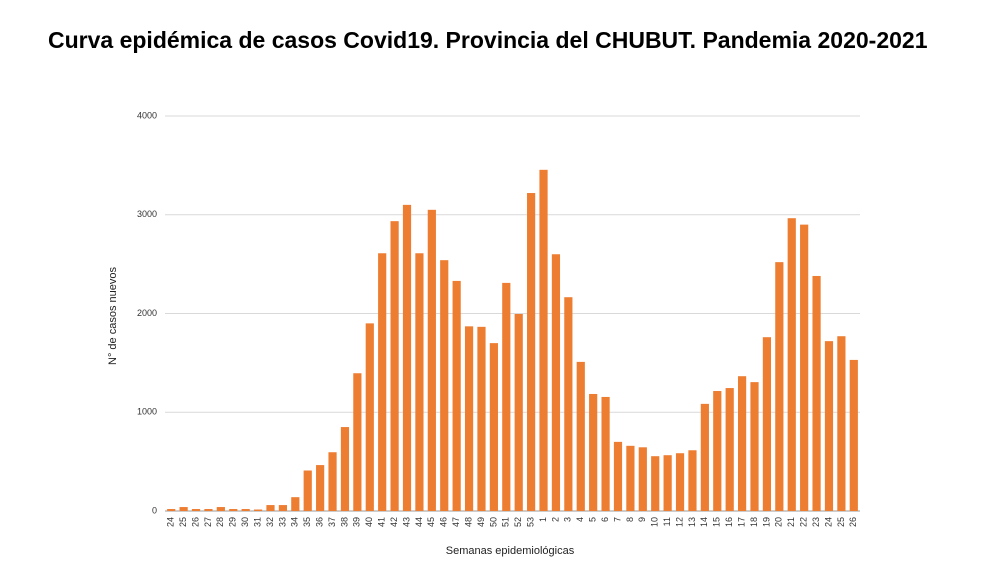 Image resolution: width=1000 pixels, height=574 pixels. What do you see at coordinates (147, 412) in the screenshot?
I see `y-tick-label: 1000` at bounding box center [147, 412].